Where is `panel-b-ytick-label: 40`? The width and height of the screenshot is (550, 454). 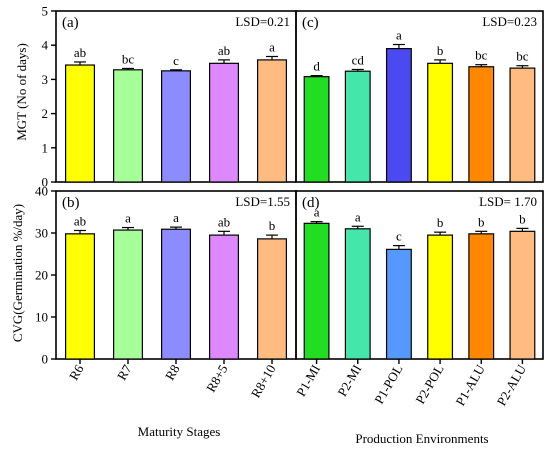
panel-b-ytick-label: 40 is located at coordinates (41, 191).